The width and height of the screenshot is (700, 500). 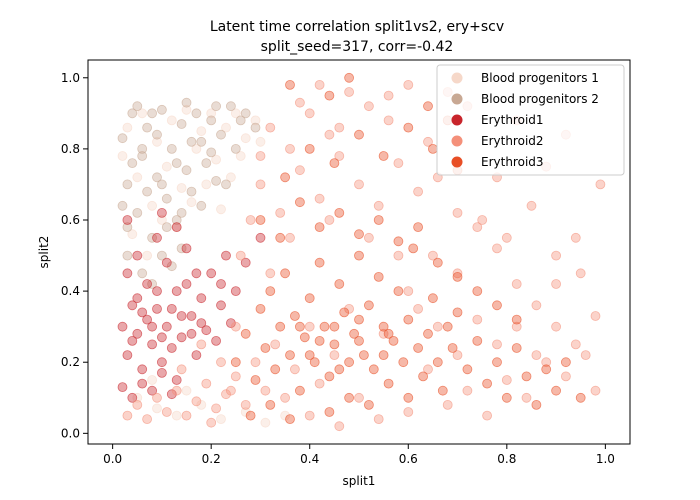 I want to click on x-tick-label: 0.0, so click(x=112, y=459).